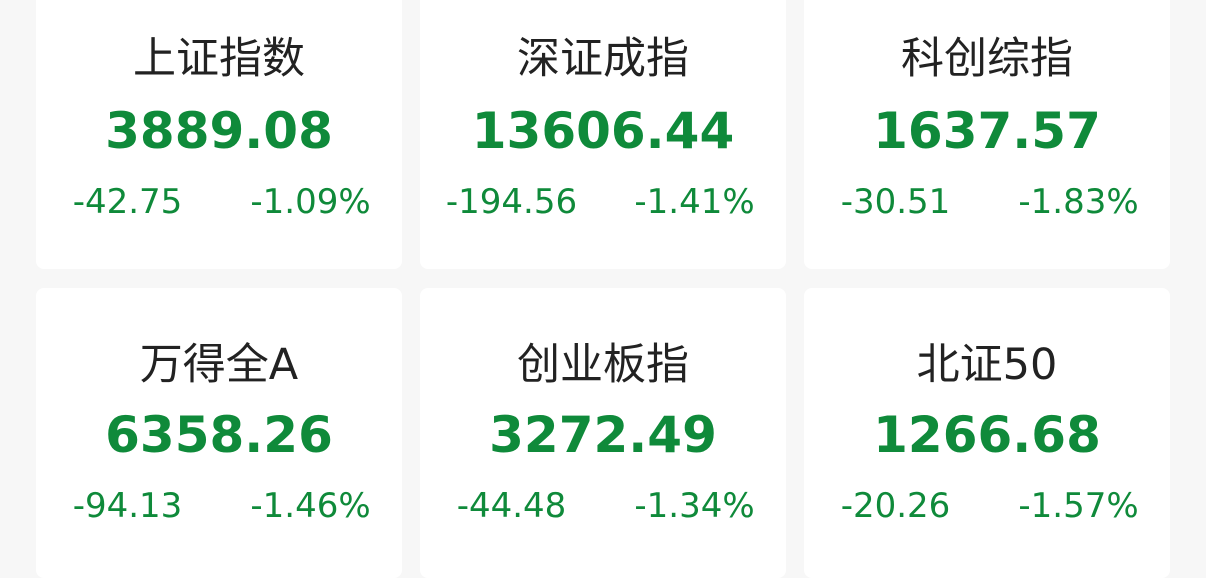 This screenshot has width=1206, height=578. Describe the element at coordinates (1078, 202) in the screenshot. I see `index-percent: -1.83%` at that location.